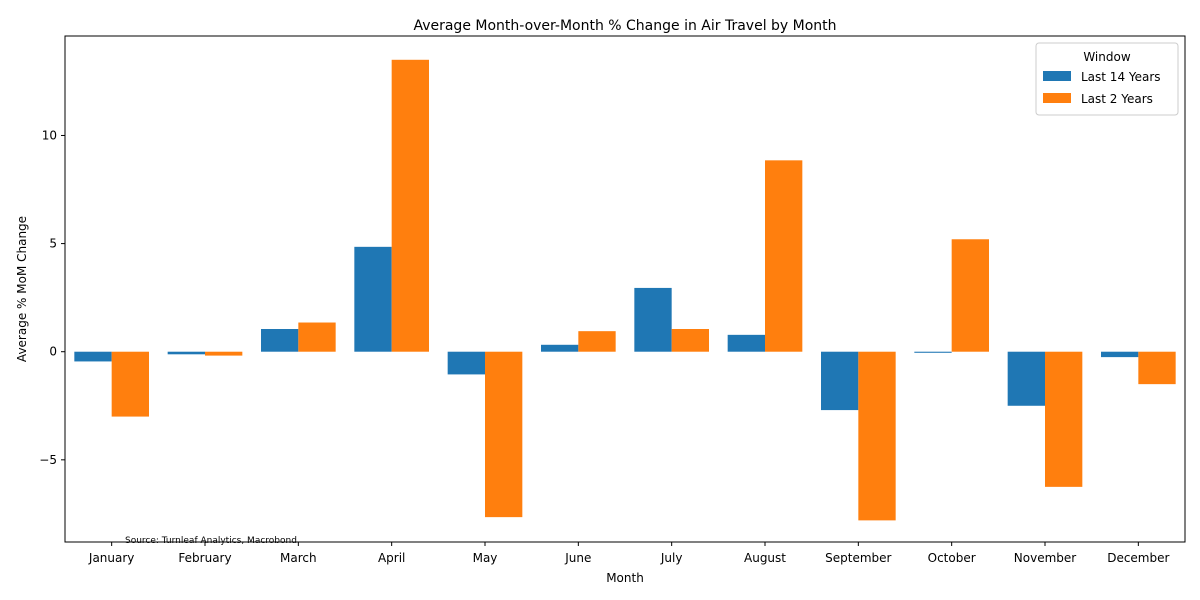  Describe the element at coordinates (1057, 76) in the screenshot. I see `legend-swatch-last-14-years` at that location.